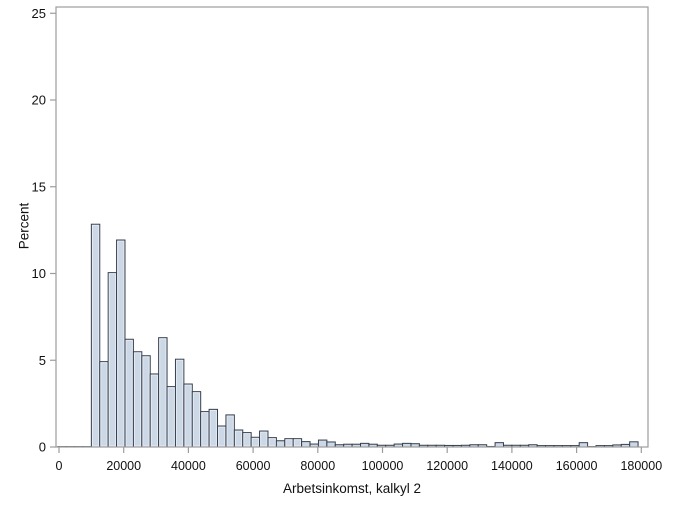  What do you see at coordinates (383, 466) in the screenshot?
I see `x-tick-label: 100000` at bounding box center [383, 466].